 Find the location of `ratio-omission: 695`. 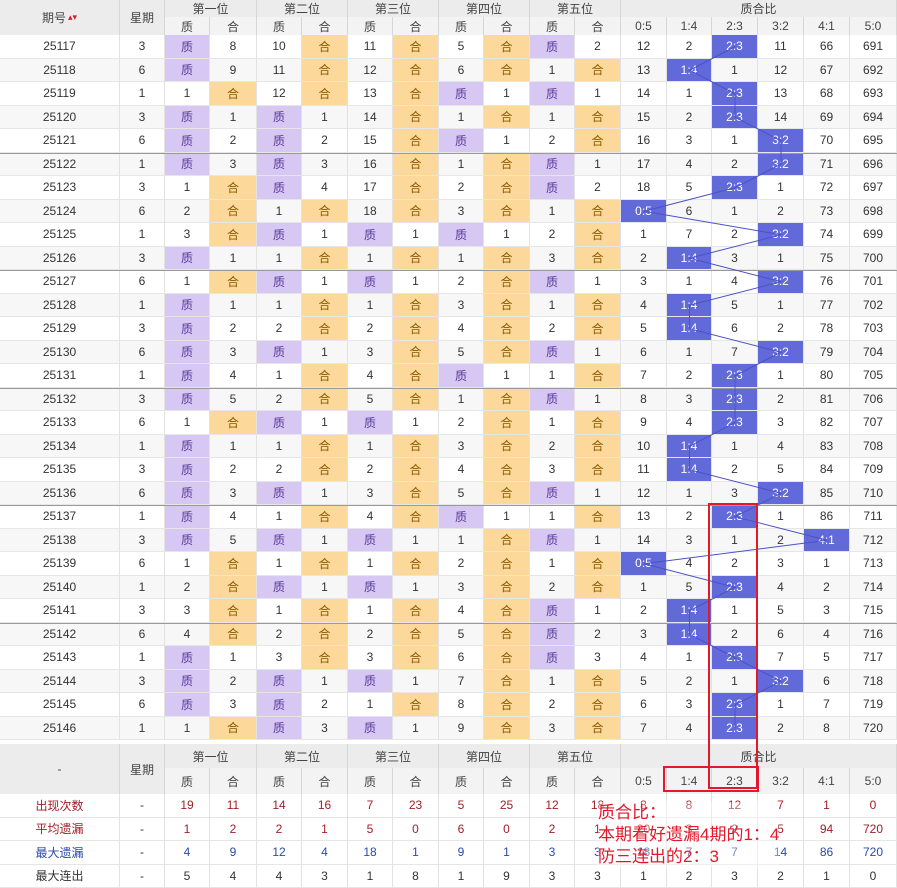

ratio-omission: 695 is located at coordinates (873, 141).